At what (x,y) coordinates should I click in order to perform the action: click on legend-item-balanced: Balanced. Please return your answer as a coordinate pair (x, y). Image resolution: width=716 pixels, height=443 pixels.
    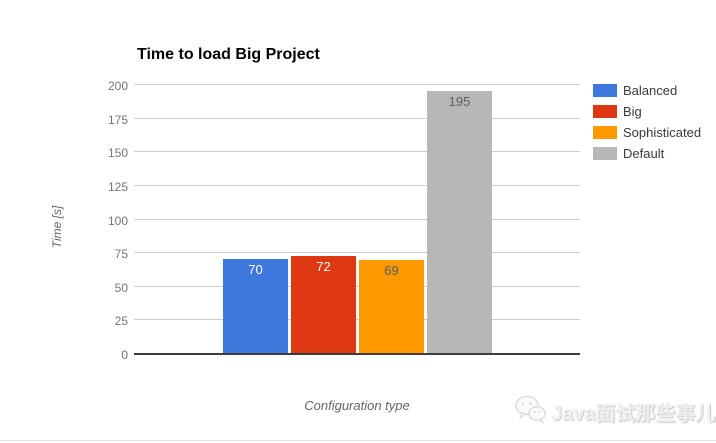
    Looking at the image, I should click on (647, 90).